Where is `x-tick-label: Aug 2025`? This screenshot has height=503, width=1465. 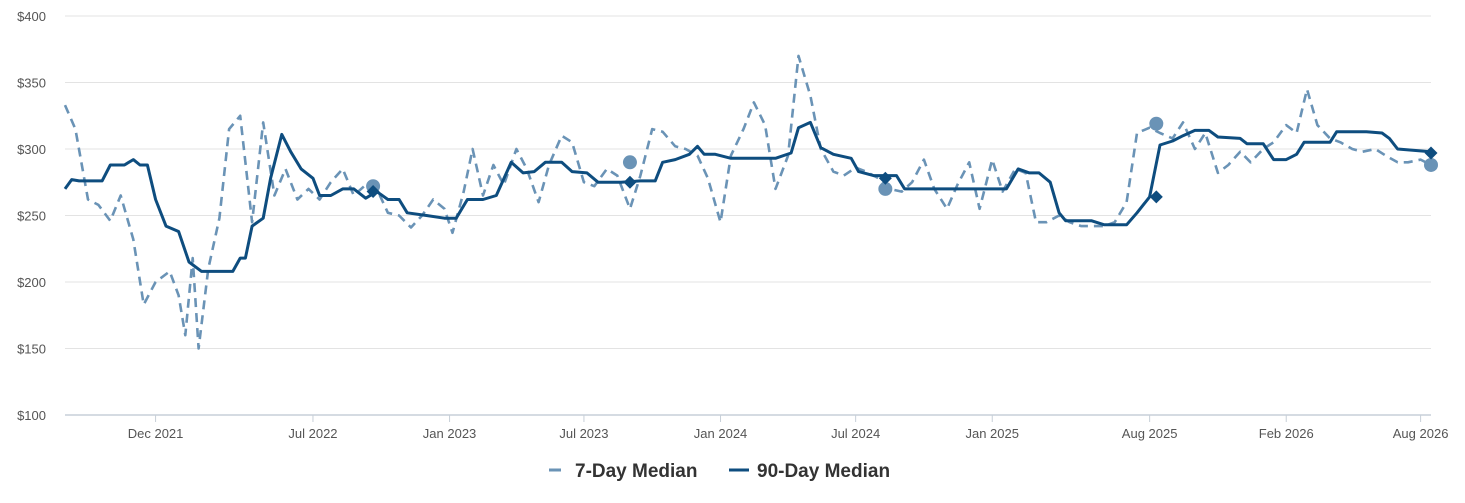 x-tick-label: Aug 2025 is located at coordinates (1150, 433).